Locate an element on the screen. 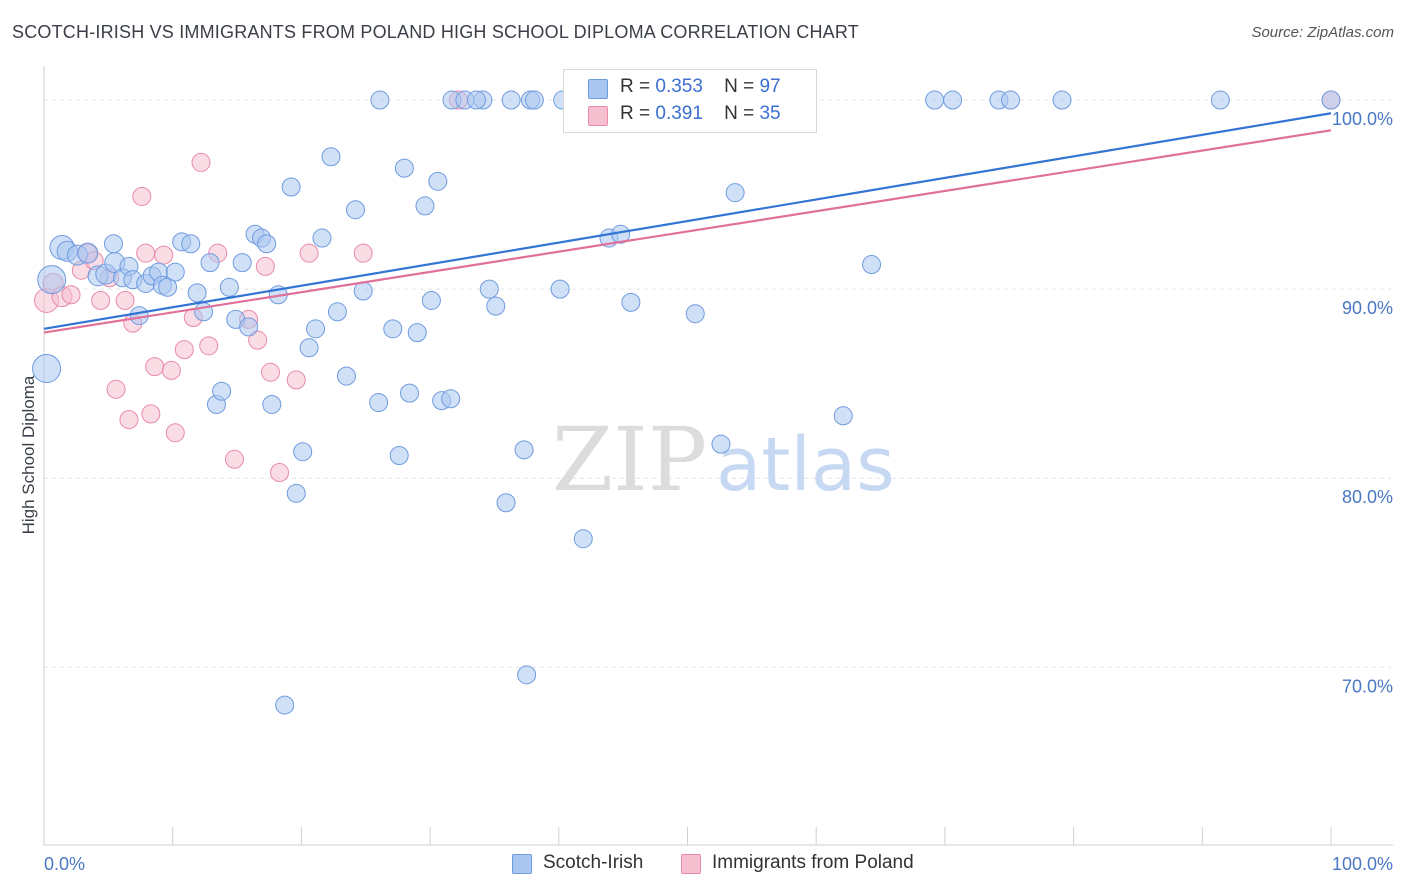 Image resolution: width=1406 pixels, height=892 pixels. x-tick-label-1: 100.0% is located at coordinates (1362, 864).